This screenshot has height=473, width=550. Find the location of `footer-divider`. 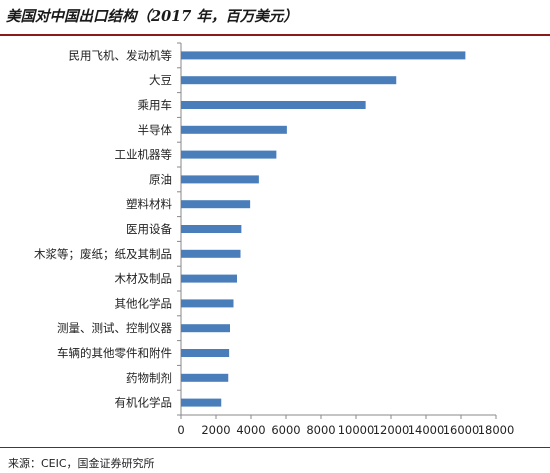

footer-divider is located at coordinates (275, 447).